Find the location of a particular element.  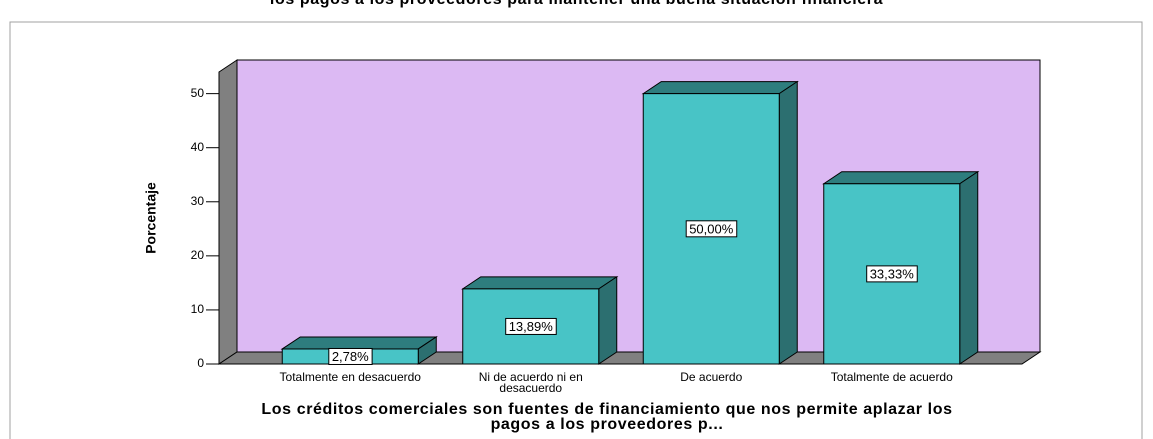

value-label: 2,78% is located at coordinates (350, 356).